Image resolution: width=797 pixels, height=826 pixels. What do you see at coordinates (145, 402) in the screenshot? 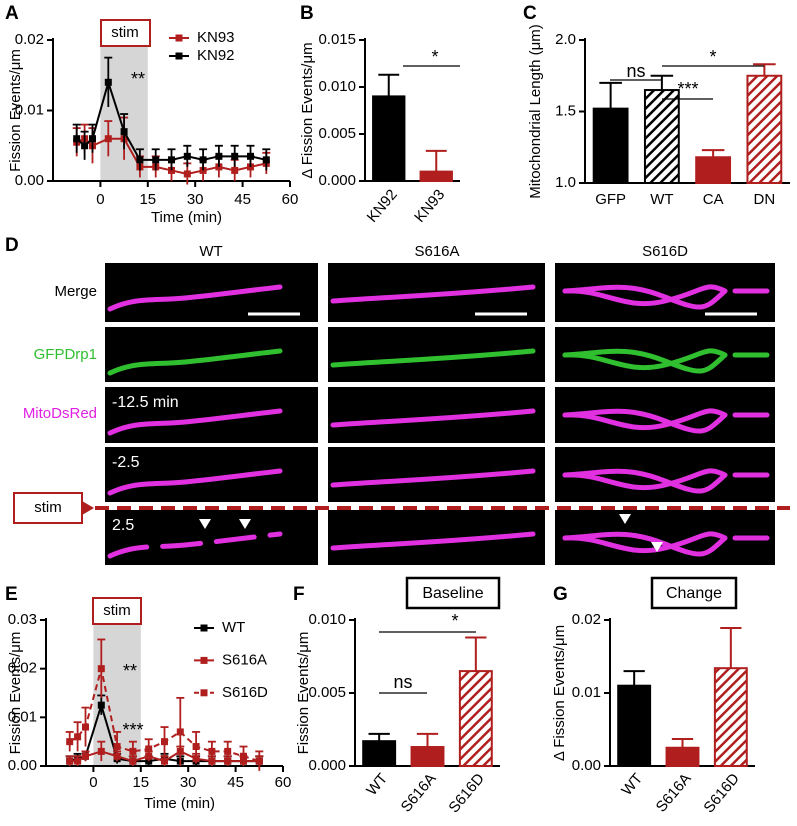
I see `time-label: -12.5 min` at bounding box center [145, 402].